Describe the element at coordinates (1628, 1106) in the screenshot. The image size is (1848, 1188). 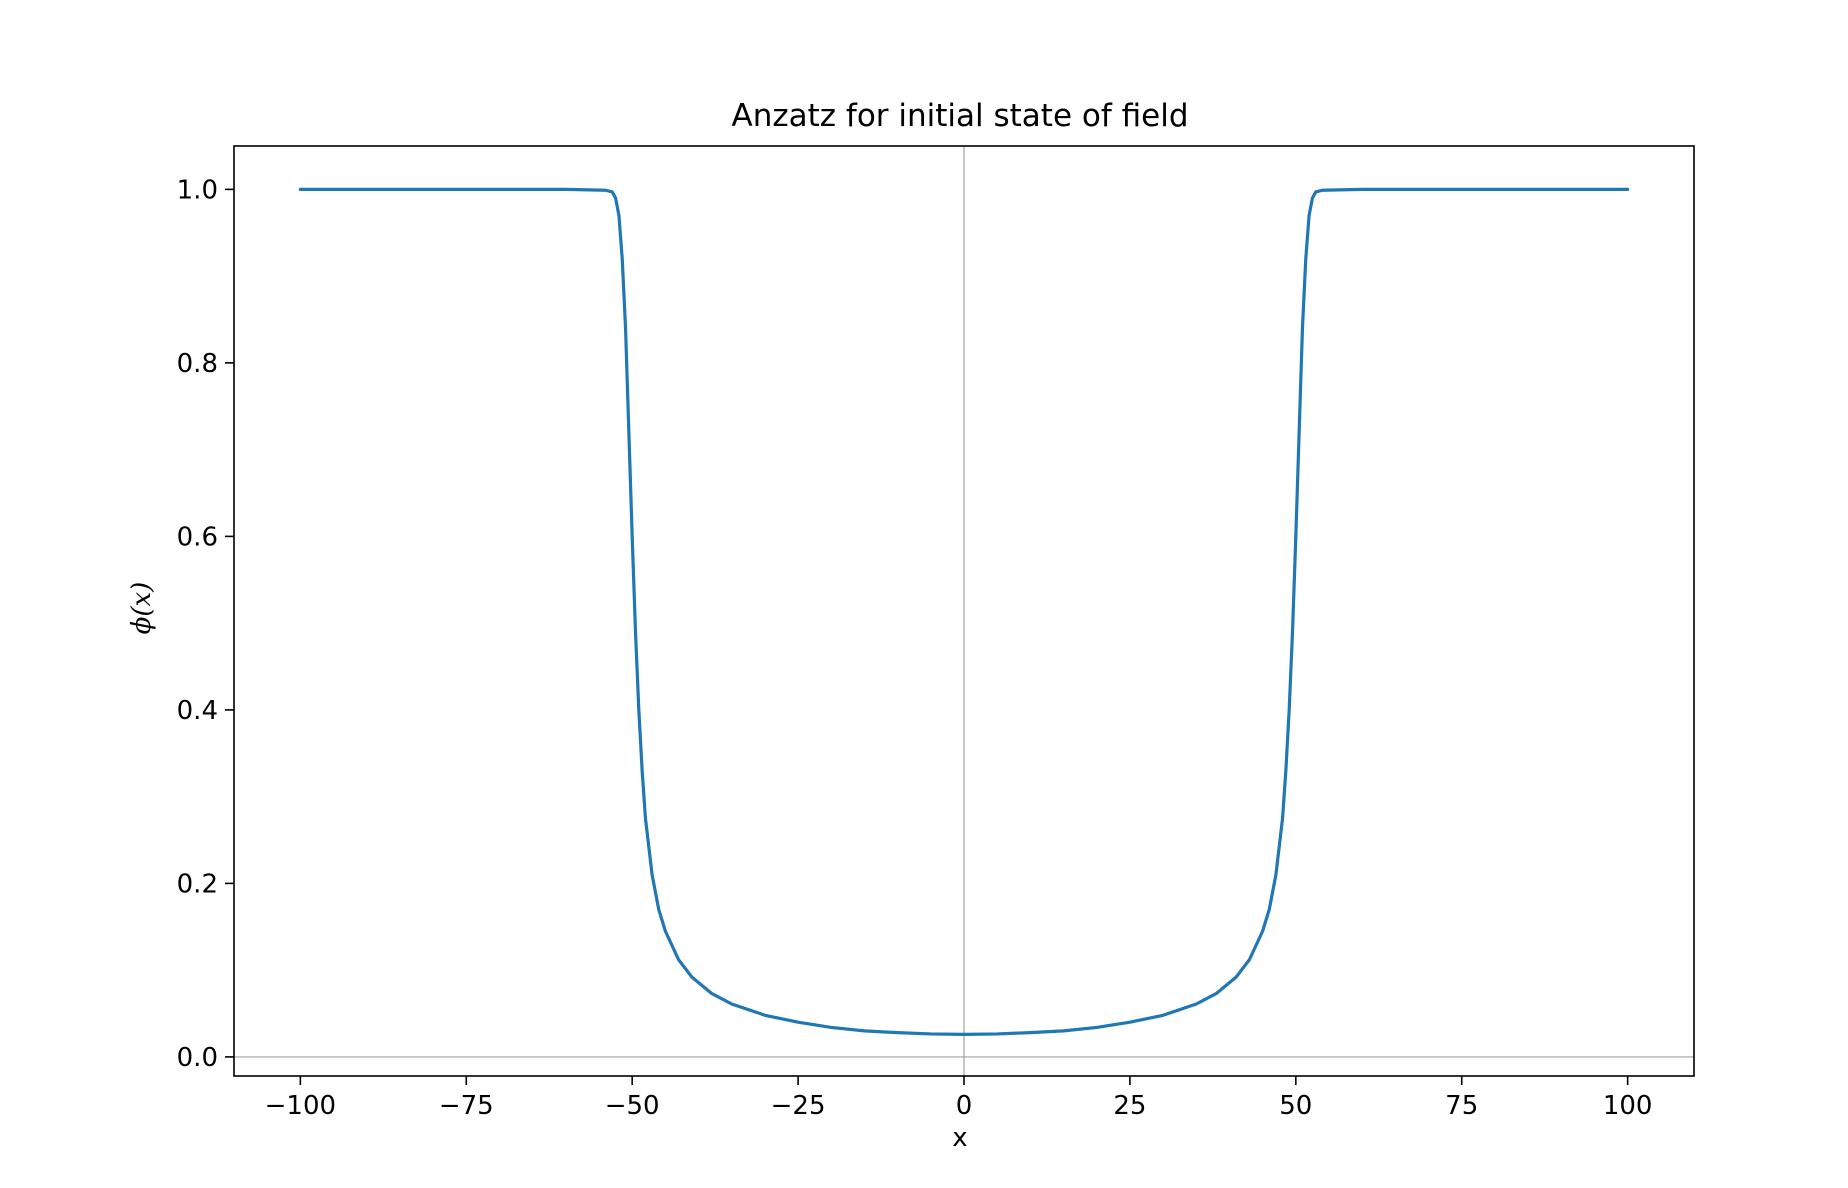
I see `x-tick-label: 100` at that location.